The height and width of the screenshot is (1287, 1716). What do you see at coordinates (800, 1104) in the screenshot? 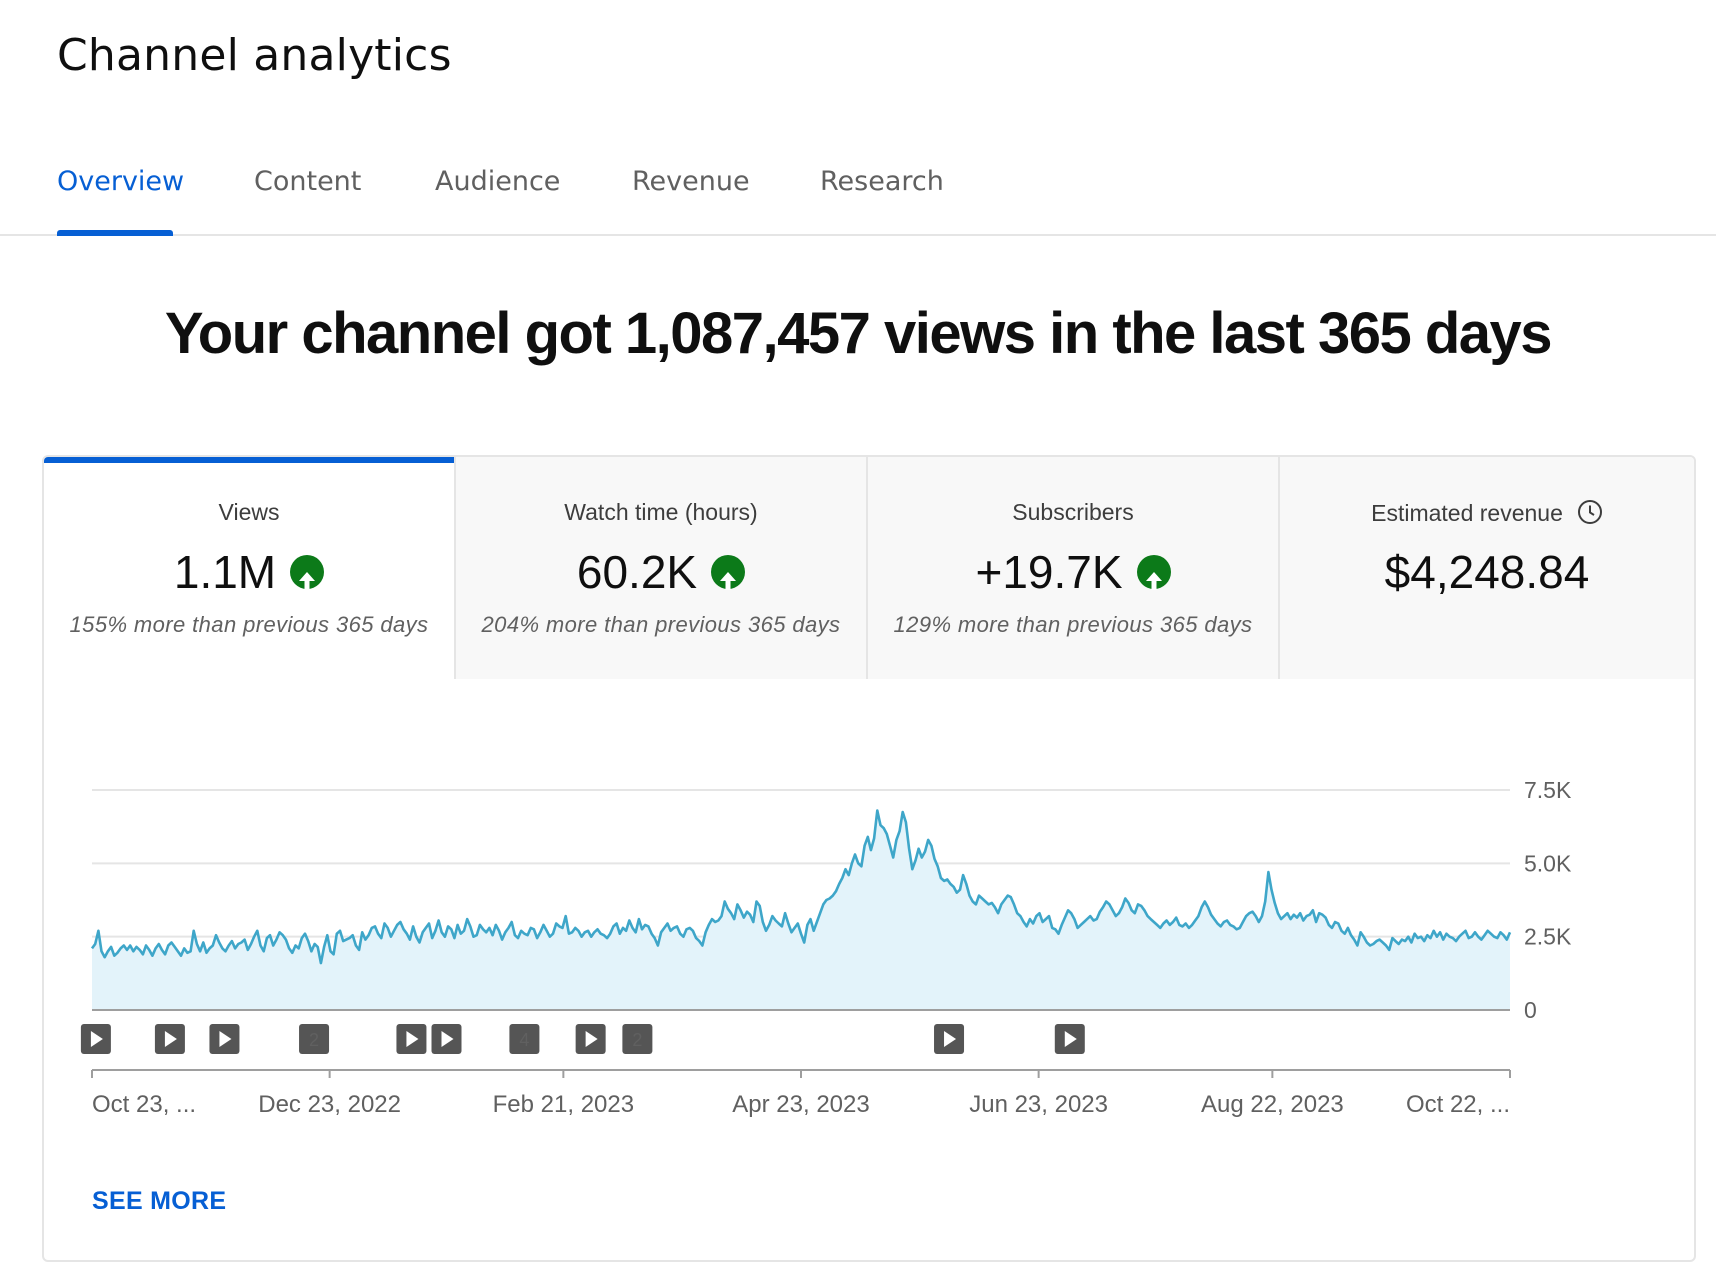
I see `x-tick-label: Apr 23, 2023` at bounding box center [800, 1104].